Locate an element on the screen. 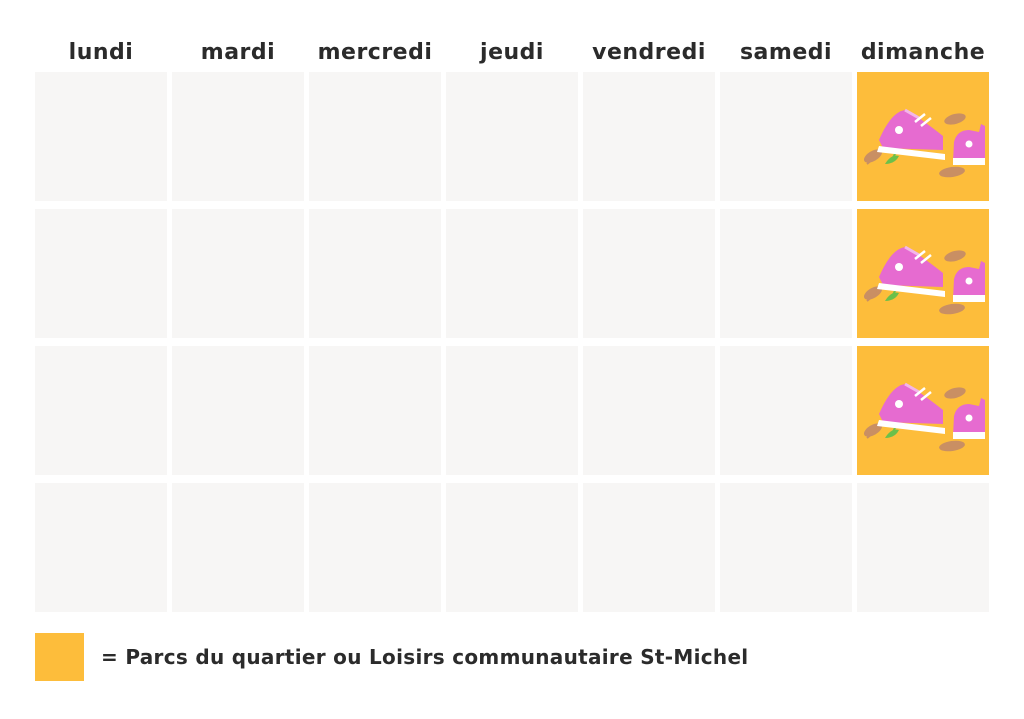 This screenshot has height=719, width=1024. calendar-cell-week1-dimanche is located at coordinates (923, 136).